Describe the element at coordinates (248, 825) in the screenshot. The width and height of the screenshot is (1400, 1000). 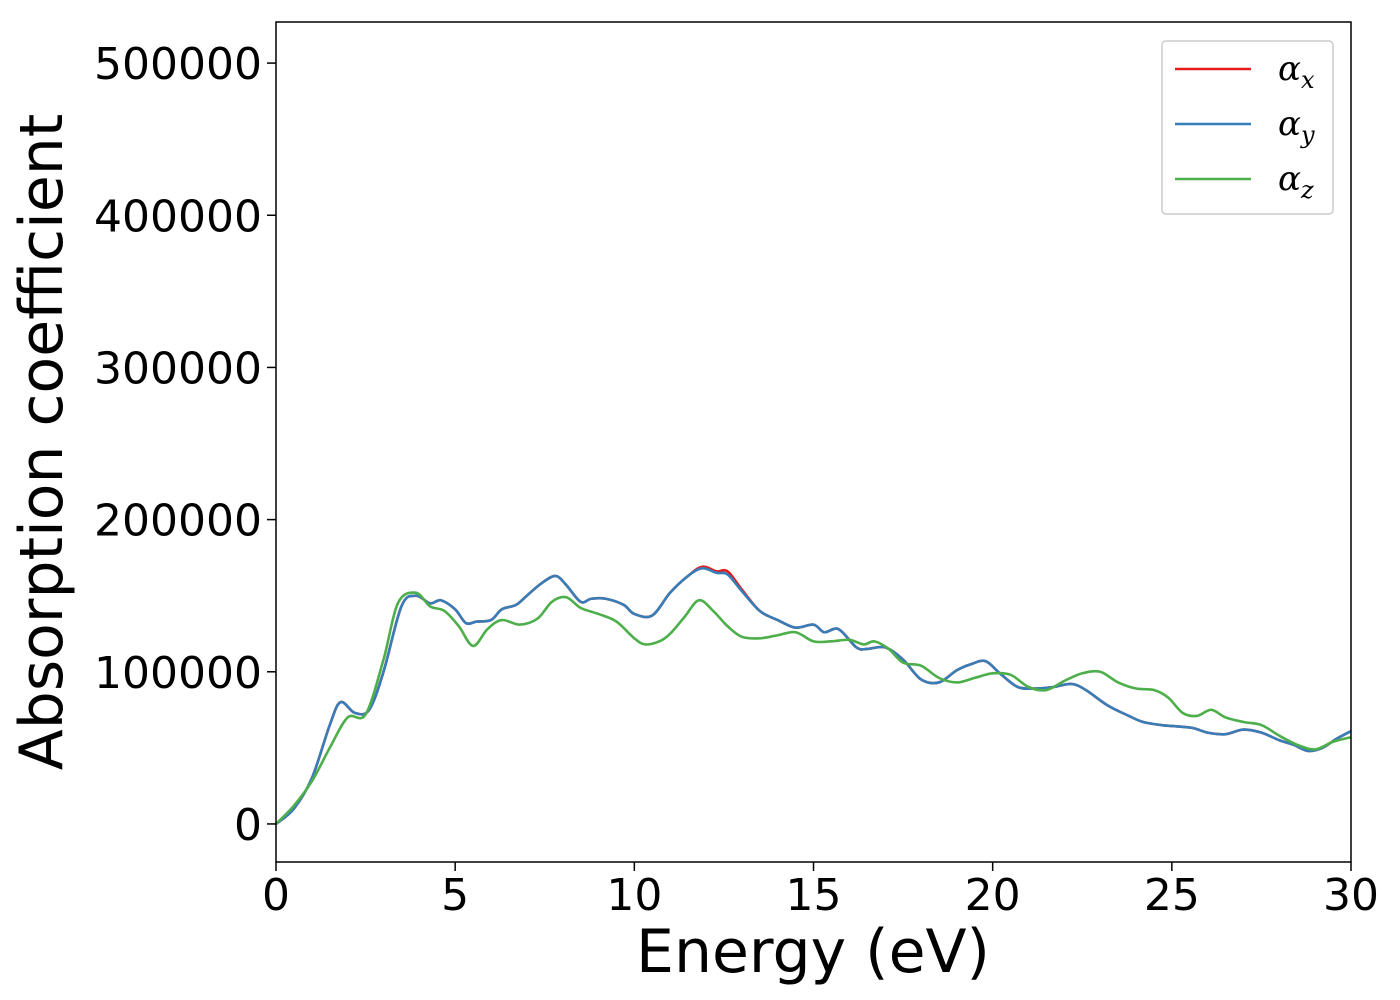
I see `y-tick-label: 0` at that location.